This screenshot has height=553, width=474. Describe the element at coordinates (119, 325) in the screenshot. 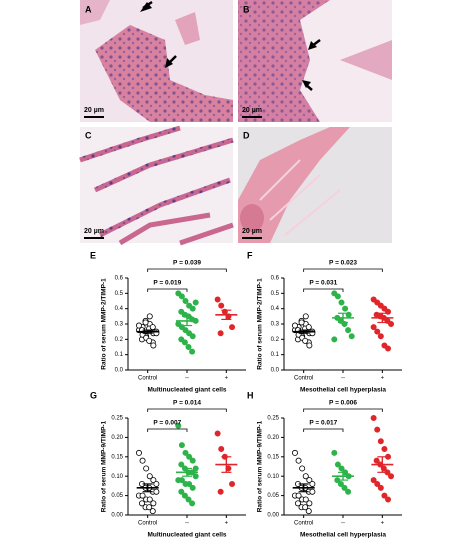

I see `y-tick-label: 0.3` at that location.